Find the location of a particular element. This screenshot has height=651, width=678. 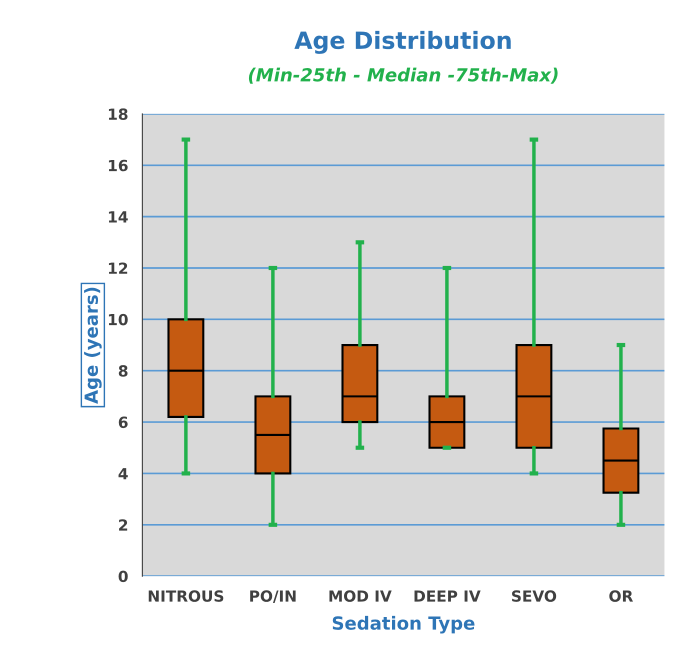

y-tick-label: 2 is located at coordinates (123, 525).